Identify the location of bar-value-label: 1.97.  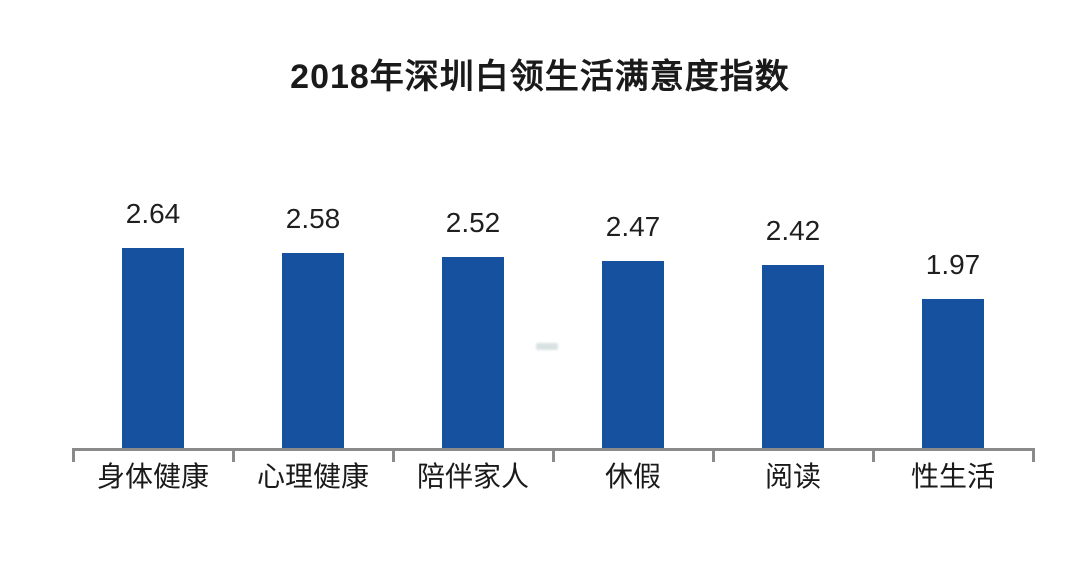
(953, 264).